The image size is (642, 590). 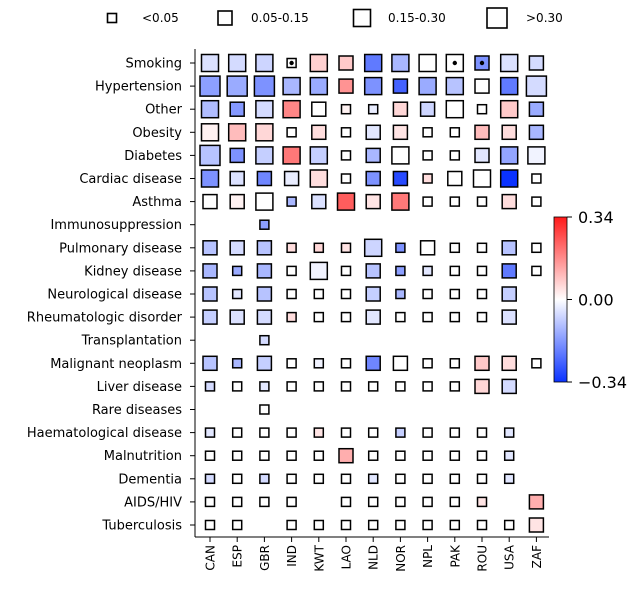 What do you see at coordinates (455, 271) in the screenshot?
I see `cell-kidney-disease-pak` at bounding box center [455, 271].